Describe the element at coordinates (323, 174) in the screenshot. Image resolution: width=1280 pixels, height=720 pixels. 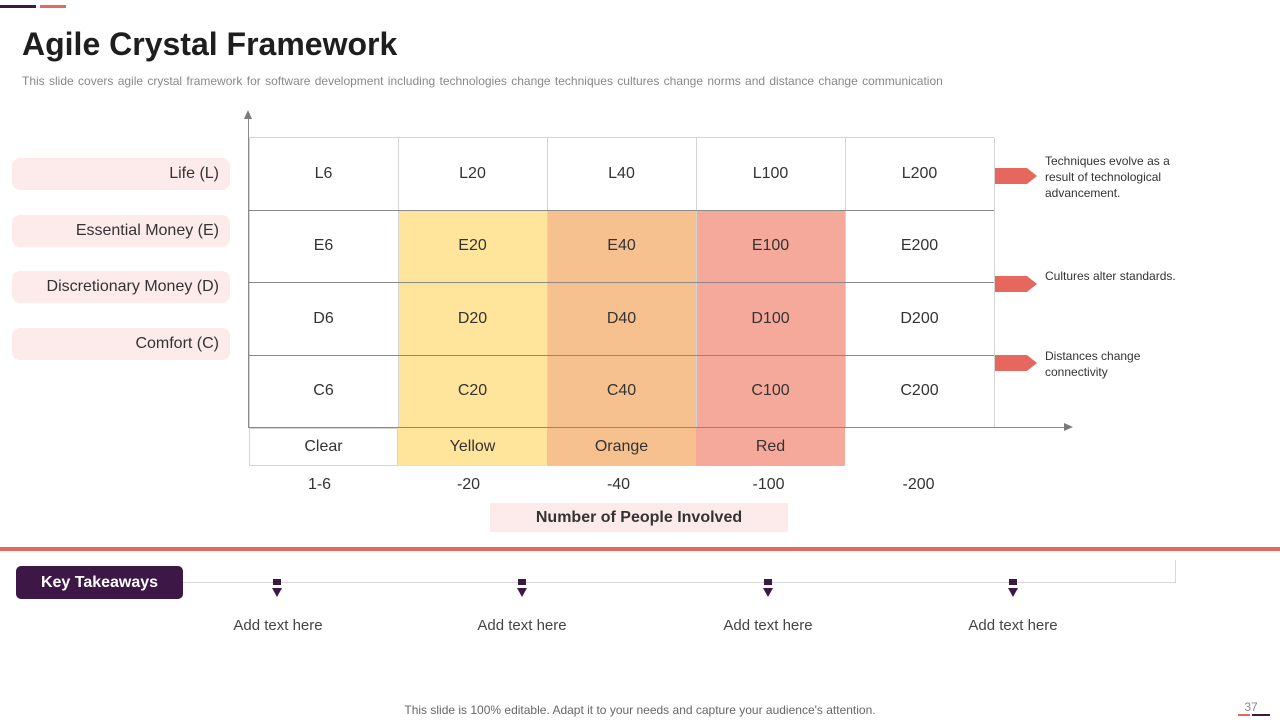
I see `matrix-cell-life-1: L6` at that location.